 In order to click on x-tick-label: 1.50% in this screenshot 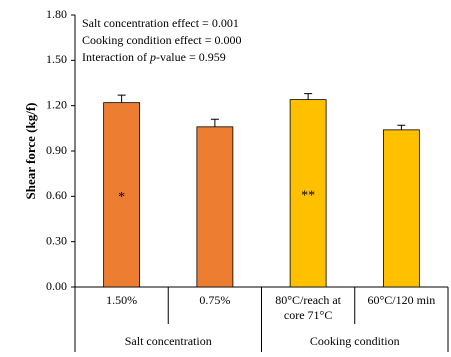, I will do `click(121, 300)`.